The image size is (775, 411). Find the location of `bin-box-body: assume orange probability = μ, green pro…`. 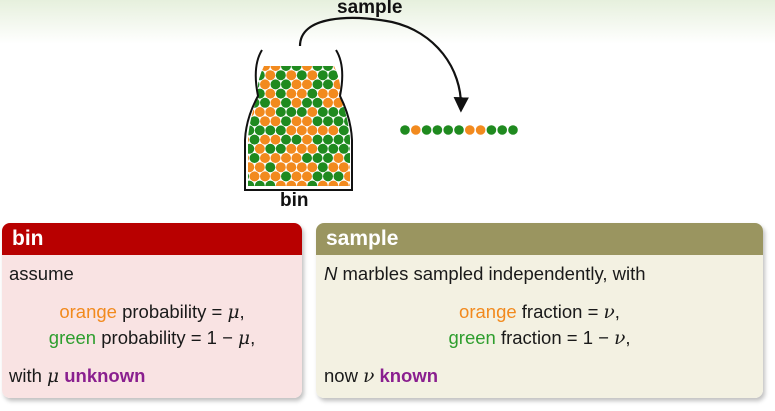

bin-box-body: assume orange probability = μ, green pro… is located at coordinates (152, 326).